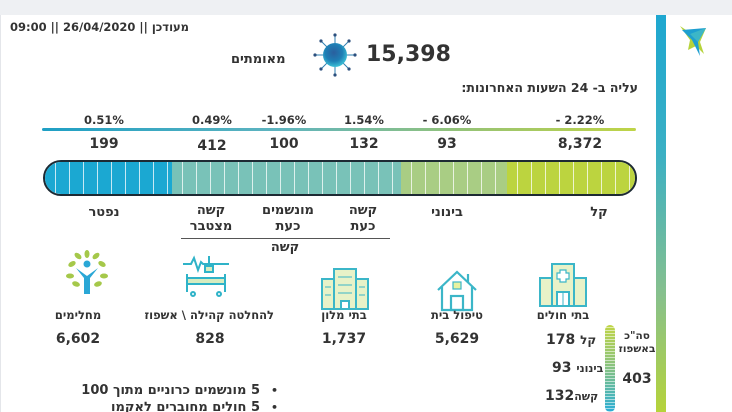  I want to click on category-moderate-line1: בינוני, so click(447, 212).